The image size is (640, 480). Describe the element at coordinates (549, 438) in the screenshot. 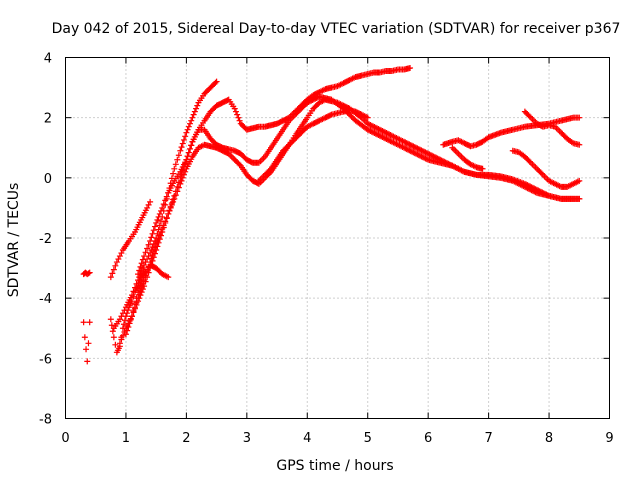

I see `x-tick-label: 8` at that location.